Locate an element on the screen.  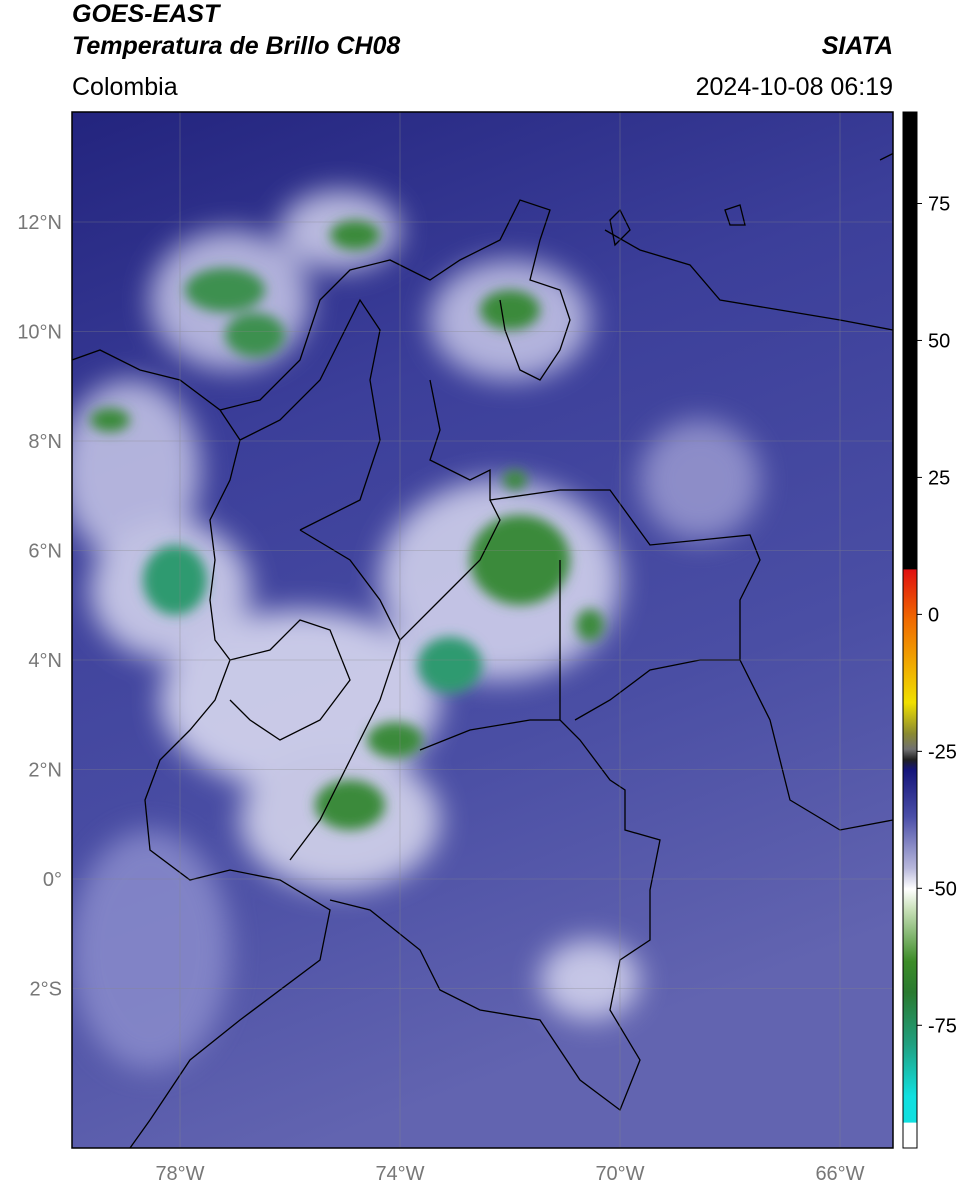
colorbar-tick-label: 0 is located at coordinates (933, 615).